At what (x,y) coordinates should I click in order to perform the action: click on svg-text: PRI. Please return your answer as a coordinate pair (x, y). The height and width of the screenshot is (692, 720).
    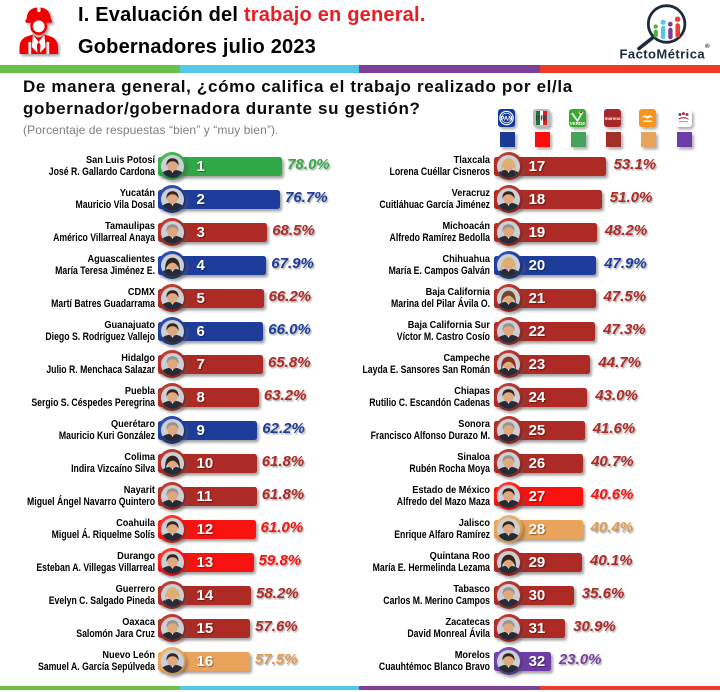
    Looking at the image, I should click on (542, 119).